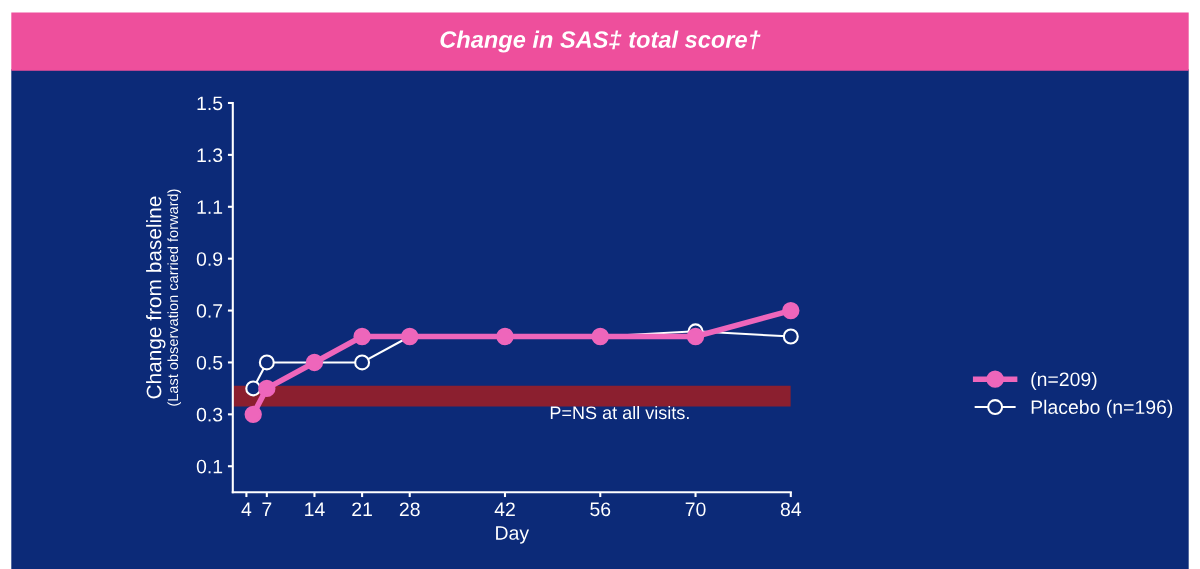  What do you see at coordinates (246, 509) in the screenshot?
I see `x-tick-label: 4` at bounding box center [246, 509].